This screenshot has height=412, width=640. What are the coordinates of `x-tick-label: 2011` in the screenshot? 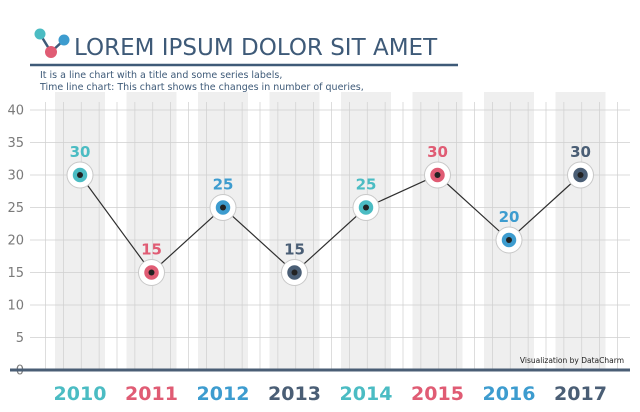 It's located at (151, 394).